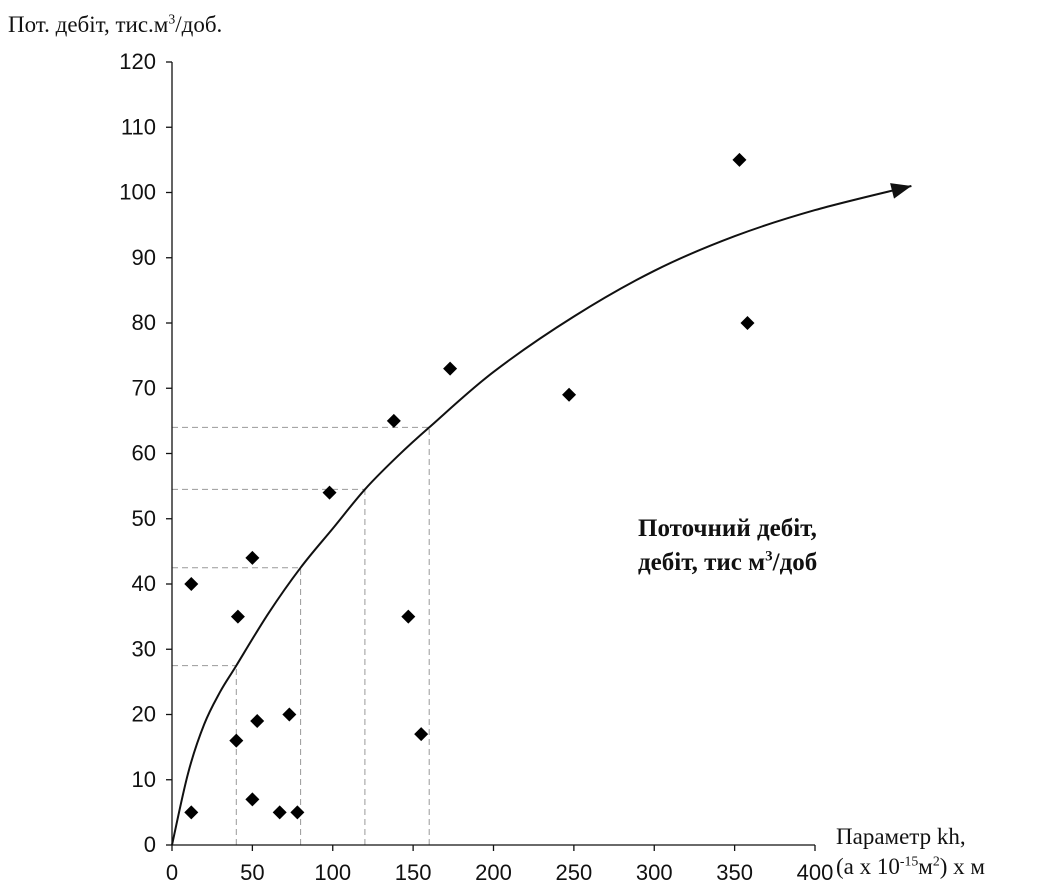 This screenshot has width=1049, height=890. I want to click on x-tick-label: 50, so click(252, 872).